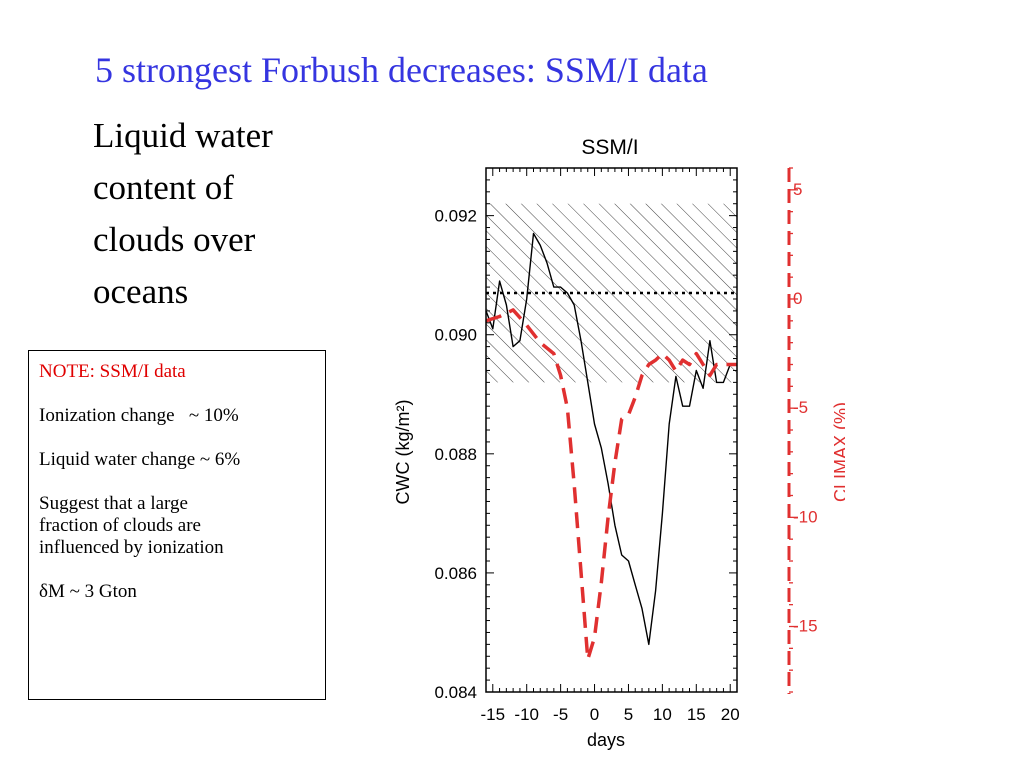 The width and height of the screenshot is (1024, 768). I want to click on note-liquid: Liquid water change ~ 6%, so click(140, 459).